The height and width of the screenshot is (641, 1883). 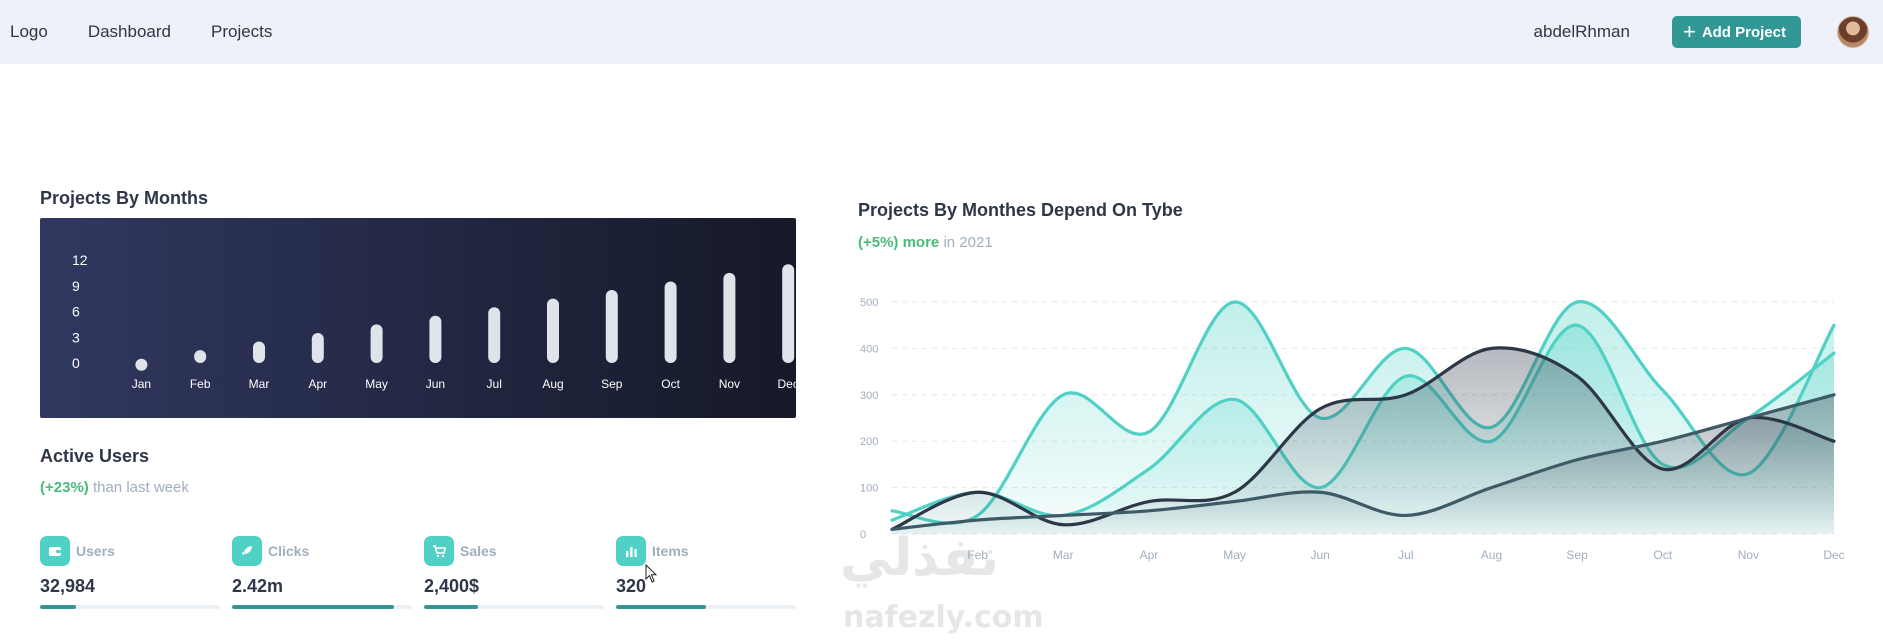 What do you see at coordinates (869, 396) in the screenshot?
I see `y-tick-label: 300` at bounding box center [869, 396].